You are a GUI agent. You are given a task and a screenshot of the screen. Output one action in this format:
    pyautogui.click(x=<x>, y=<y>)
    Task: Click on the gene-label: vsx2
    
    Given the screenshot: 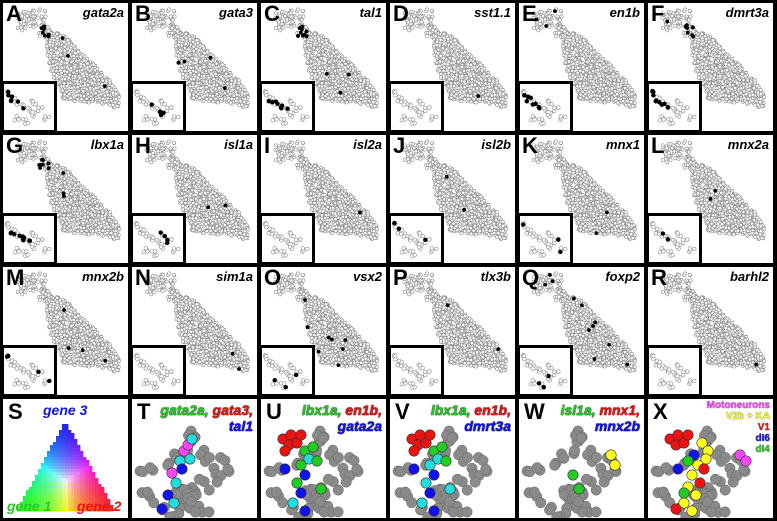 What is the action you would take?
    pyautogui.click(x=367, y=276)
    